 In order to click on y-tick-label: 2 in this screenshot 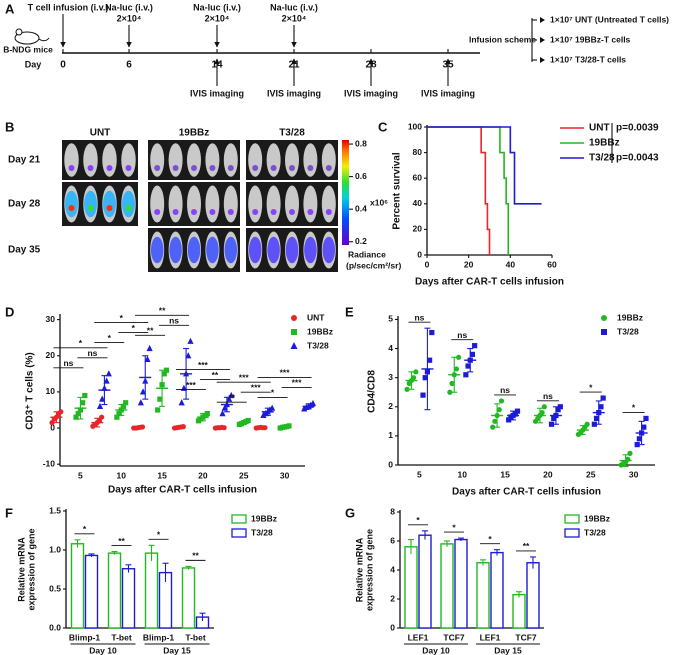, I will do `click(390, 406)`.